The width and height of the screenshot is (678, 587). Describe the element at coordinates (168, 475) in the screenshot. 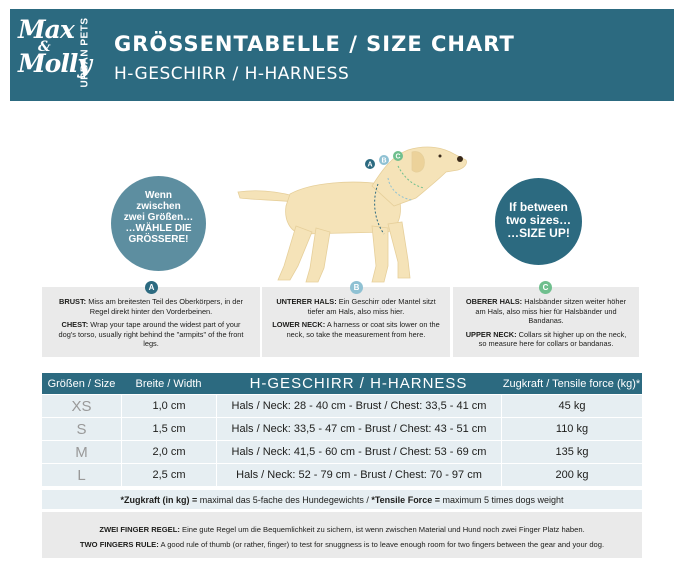

I see `cell-width: 2,5 cm` at that location.